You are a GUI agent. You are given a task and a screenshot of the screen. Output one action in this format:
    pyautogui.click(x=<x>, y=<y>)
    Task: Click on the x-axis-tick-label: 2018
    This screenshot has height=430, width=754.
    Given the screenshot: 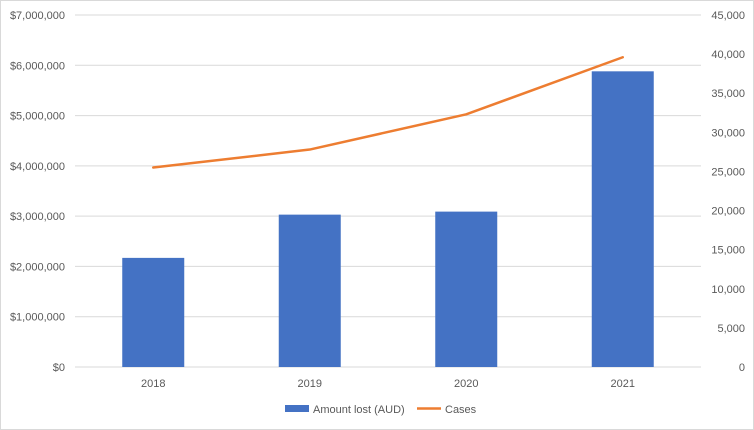 What is the action you would take?
    pyautogui.click(x=153, y=384)
    